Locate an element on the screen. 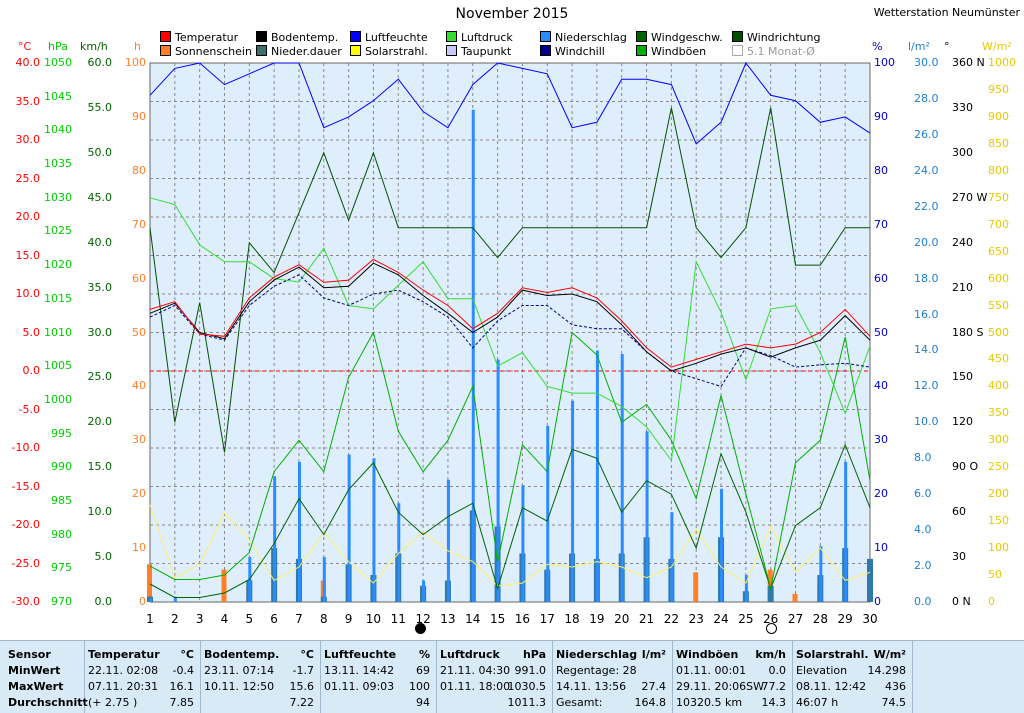  rain-duration-bar is located at coordinates (770, 593).